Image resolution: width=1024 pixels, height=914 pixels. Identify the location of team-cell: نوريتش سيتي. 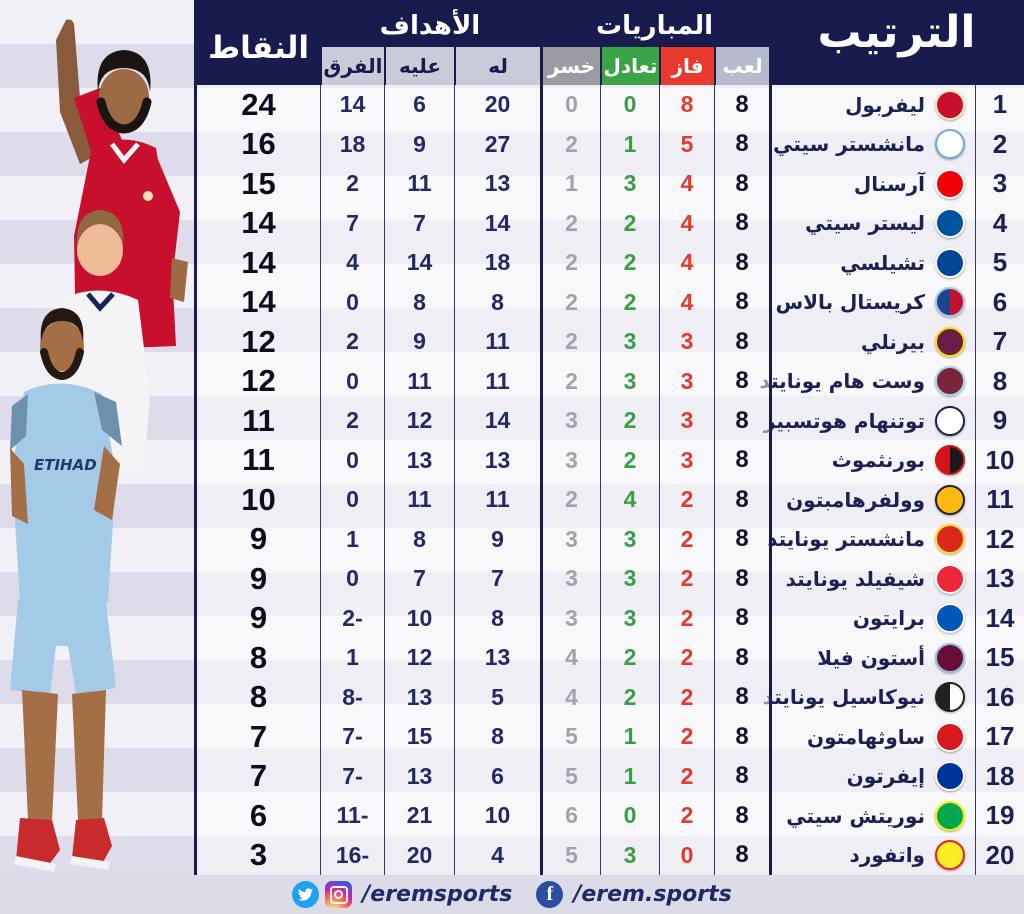
(872, 816).